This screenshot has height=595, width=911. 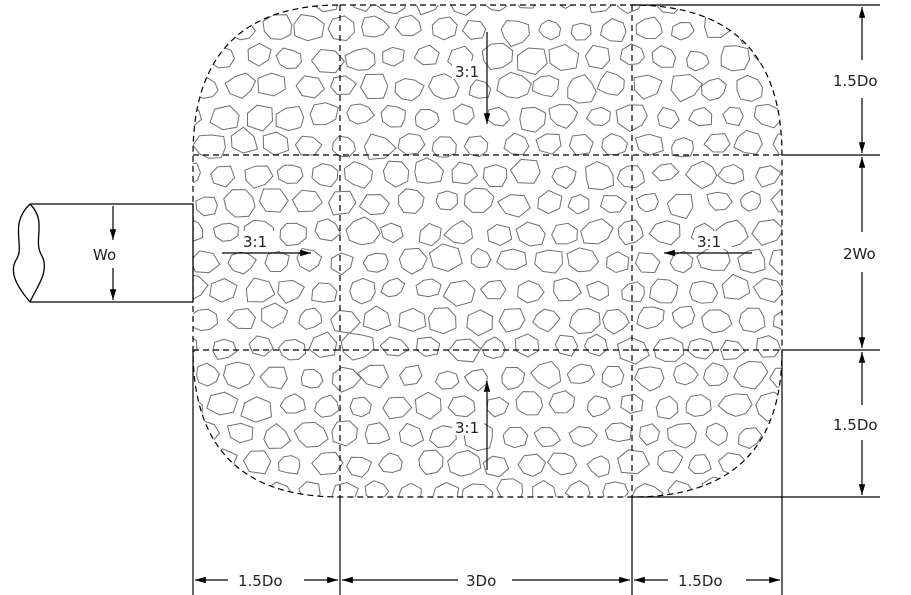 What do you see at coordinates (467, 428) in the screenshot?
I see `slope-label-bottom: 3:1` at bounding box center [467, 428].